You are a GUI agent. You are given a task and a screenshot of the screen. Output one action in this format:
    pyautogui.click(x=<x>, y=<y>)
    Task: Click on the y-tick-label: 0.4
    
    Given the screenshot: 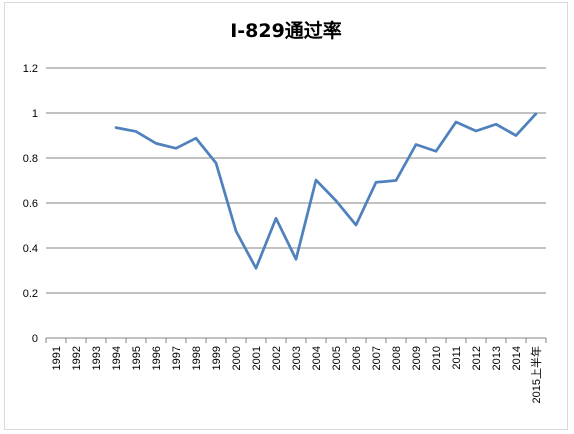 What is the action you would take?
    pyautogui.click(x=30, y=249)
    